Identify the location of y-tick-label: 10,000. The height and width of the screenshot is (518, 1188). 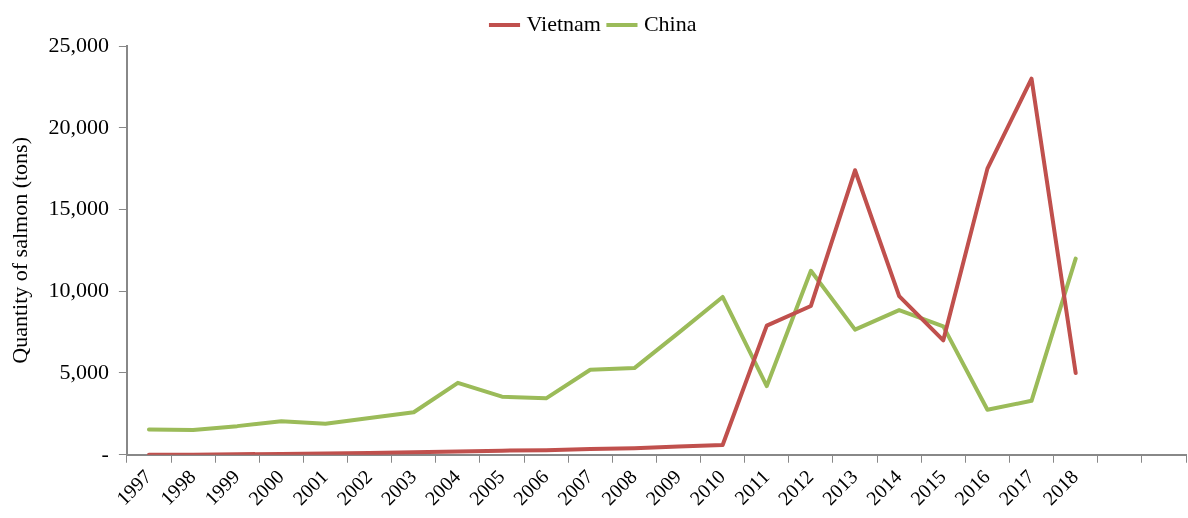
(78, 290).